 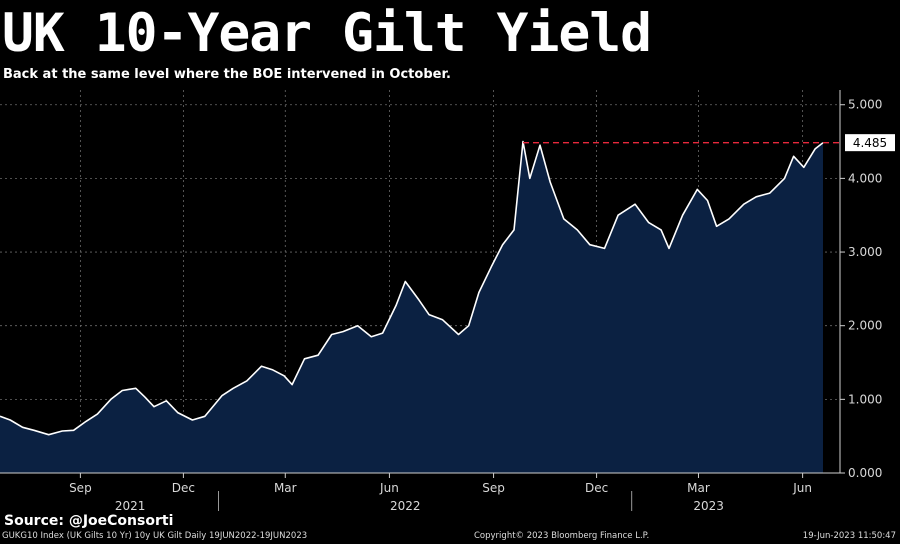 What do you see at coordinates (130, 506) in the screenshot?
I see `year-label: 2021` at bounding box center [130, 506].